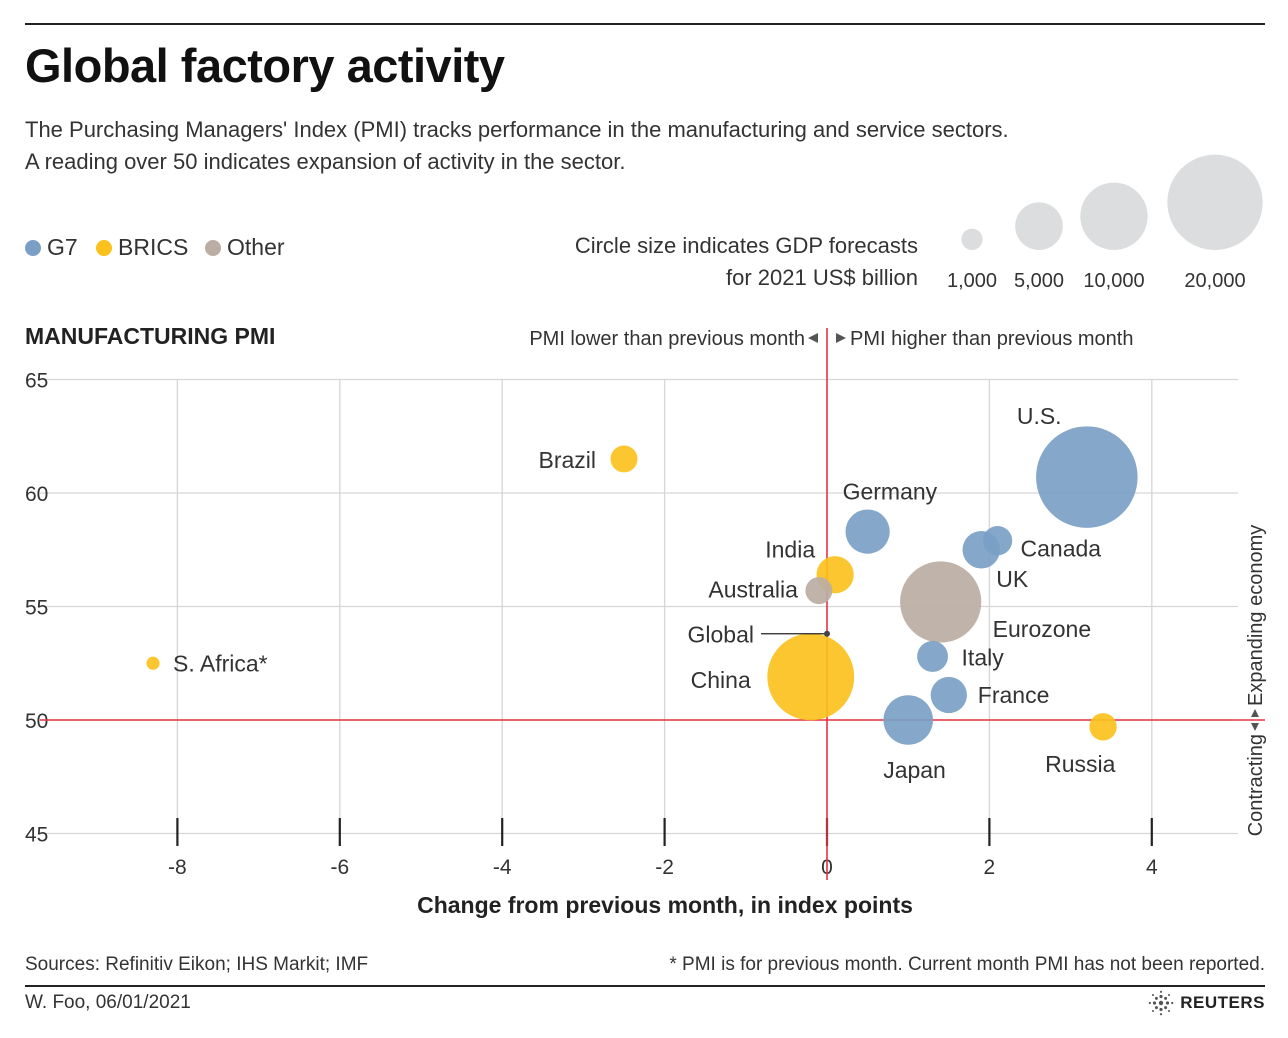 The height and width of the screenshot is (1038, 1288). Describe the element at coordinates (941, 602) in the screenshot. I see `point-eurozone` at that location.